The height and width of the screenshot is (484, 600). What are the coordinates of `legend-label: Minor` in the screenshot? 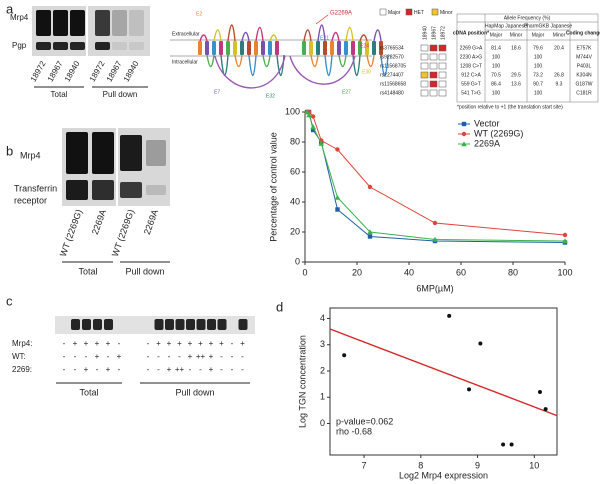 It's located at (446, 13).